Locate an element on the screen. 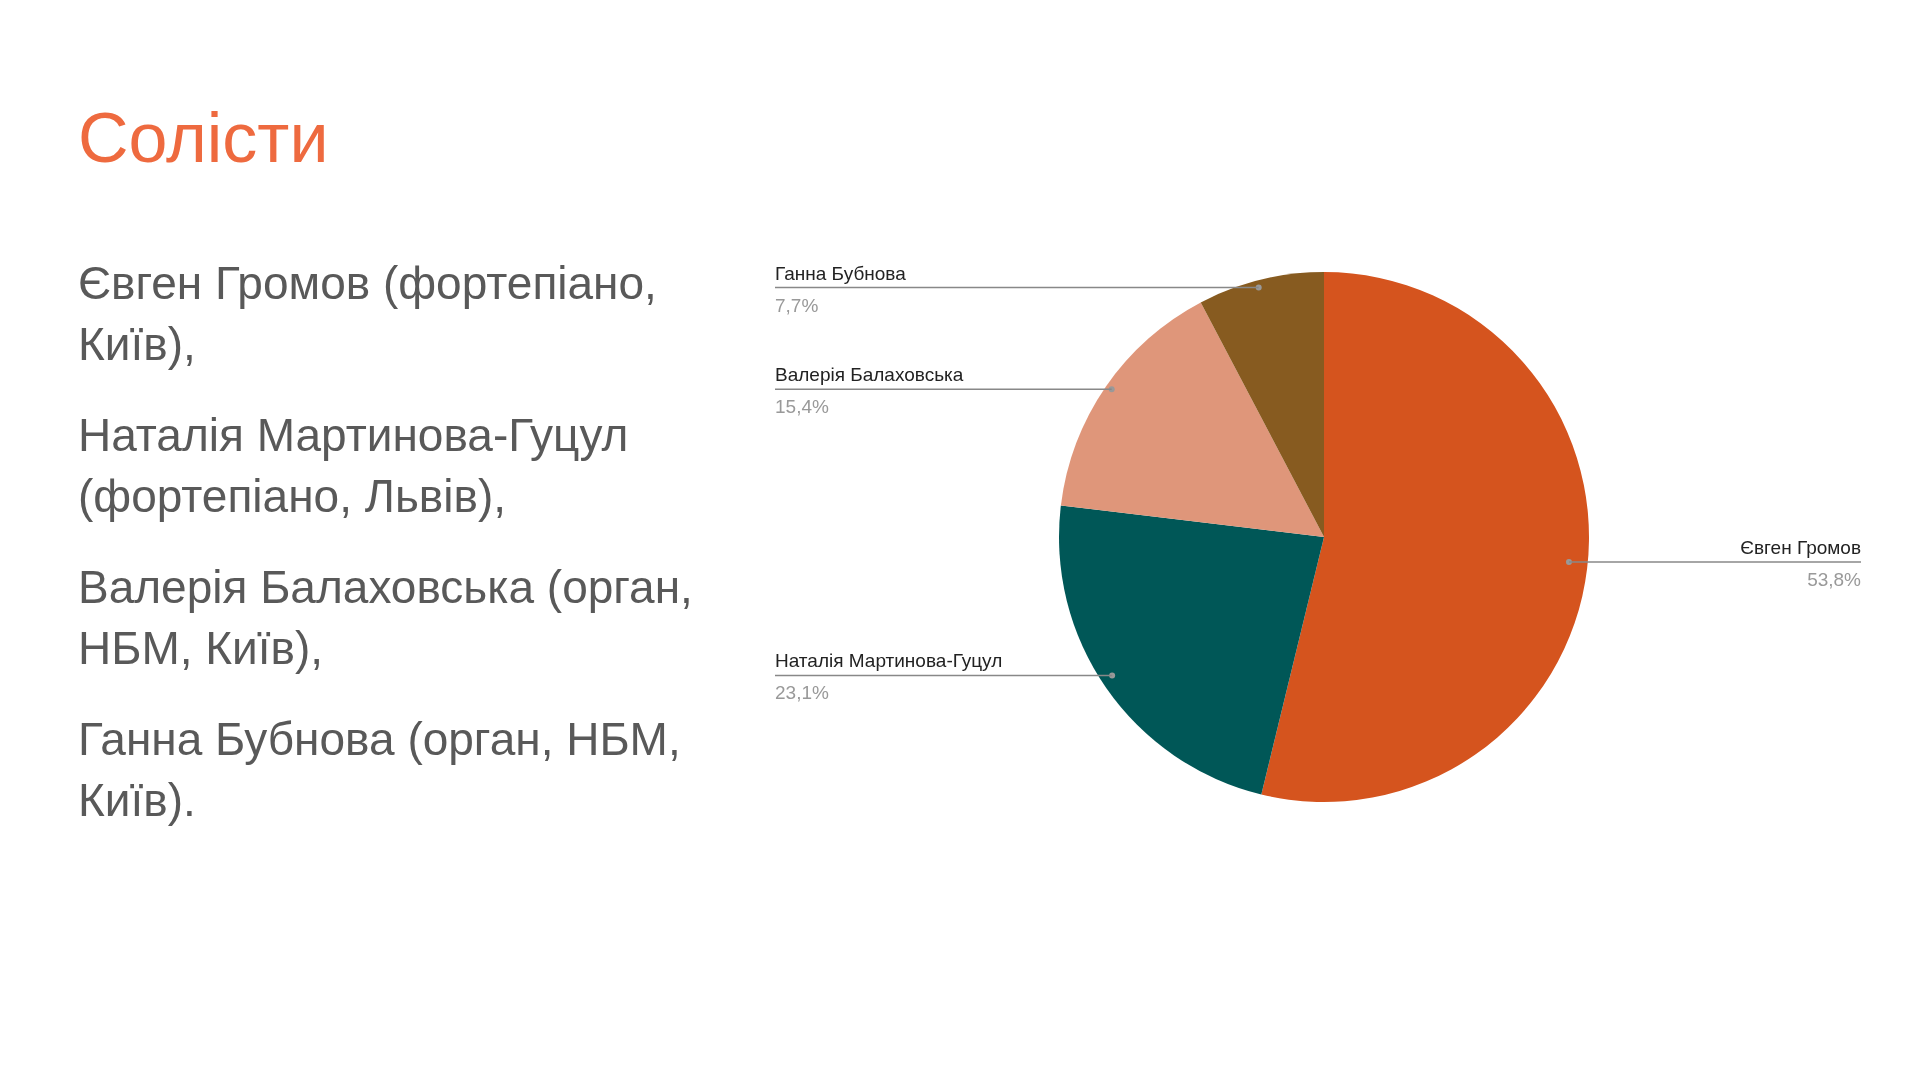  data-label: 7,7% is located at coordinates (797, 305).